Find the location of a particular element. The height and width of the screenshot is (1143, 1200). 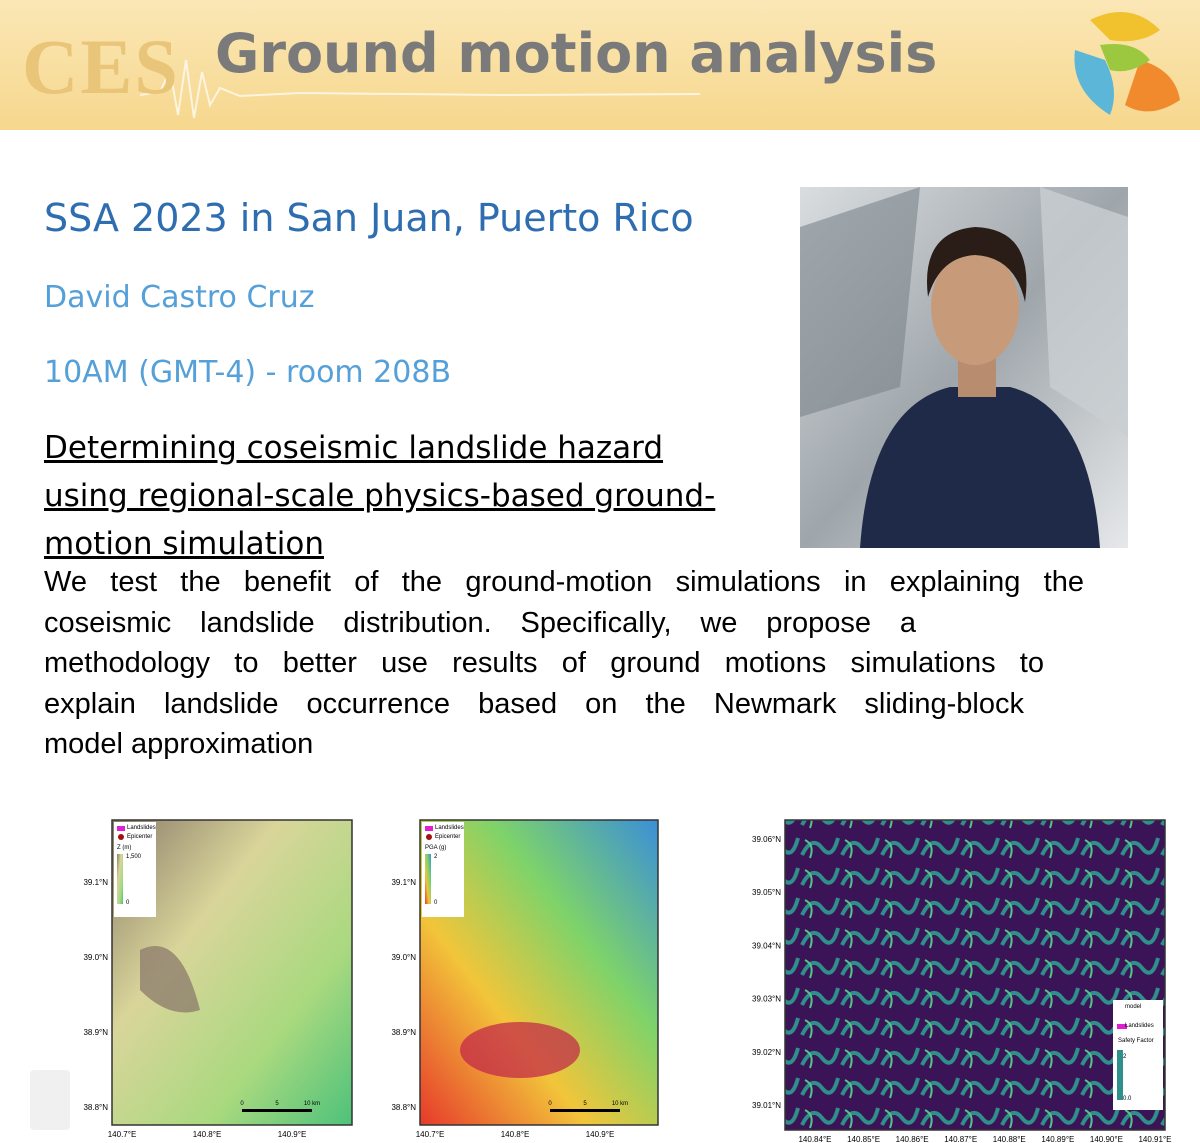

x-tick-label: 140.90°E is located at coordinates (1106, 1139).